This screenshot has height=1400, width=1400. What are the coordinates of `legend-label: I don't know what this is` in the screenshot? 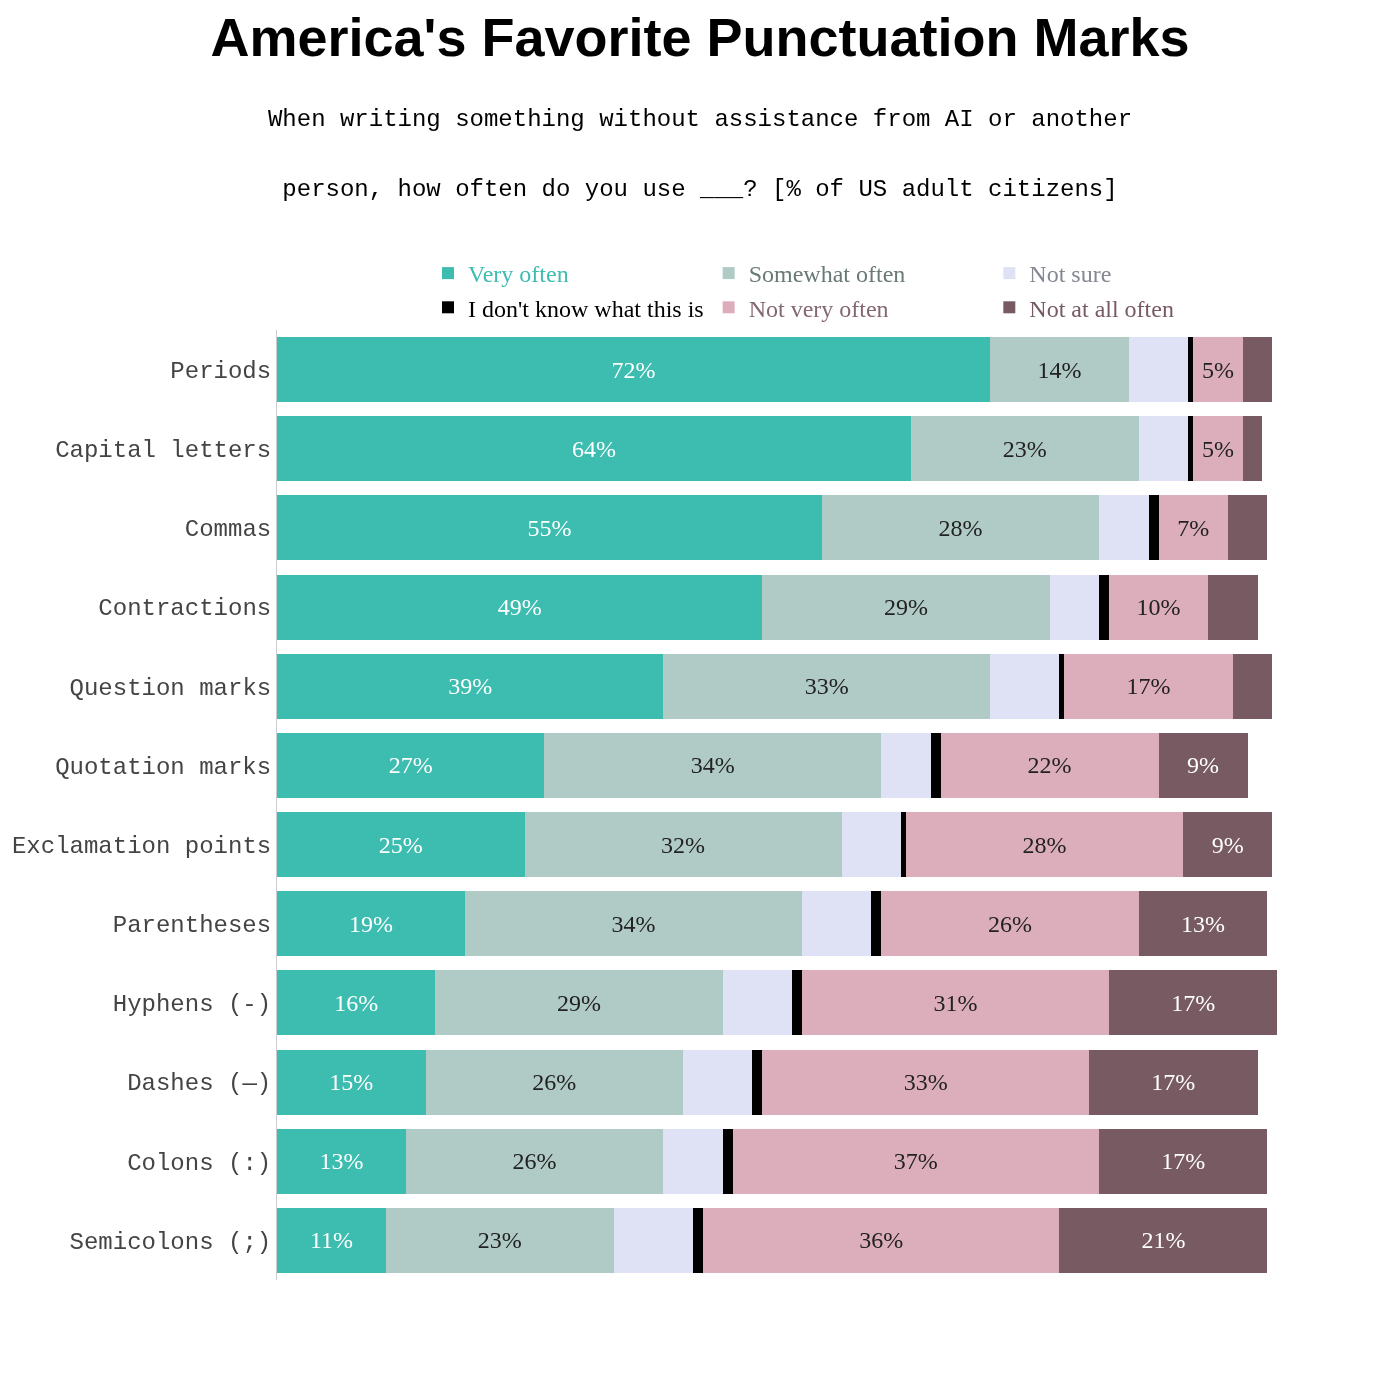 It's located at (586, 308).